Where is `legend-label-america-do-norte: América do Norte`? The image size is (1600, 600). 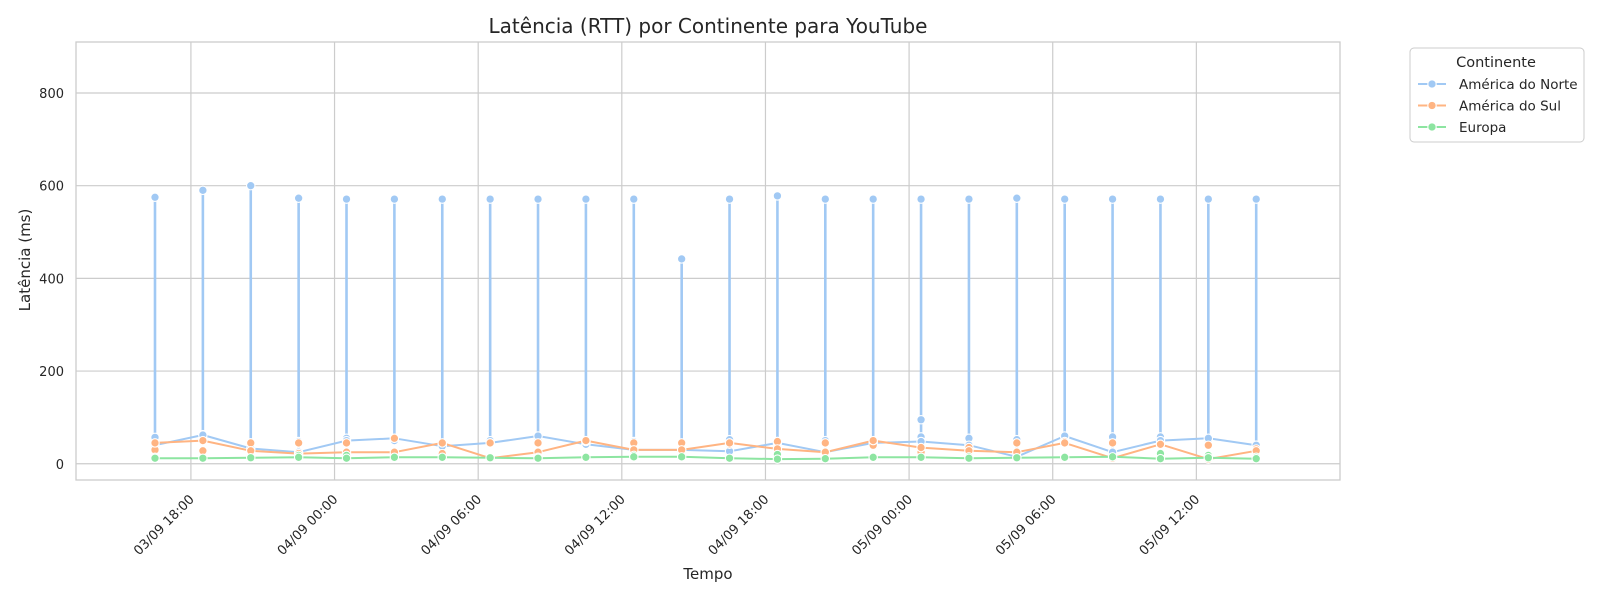 legend-label-america-do-norte: América do Norte is located at coordinates (1518, 85).